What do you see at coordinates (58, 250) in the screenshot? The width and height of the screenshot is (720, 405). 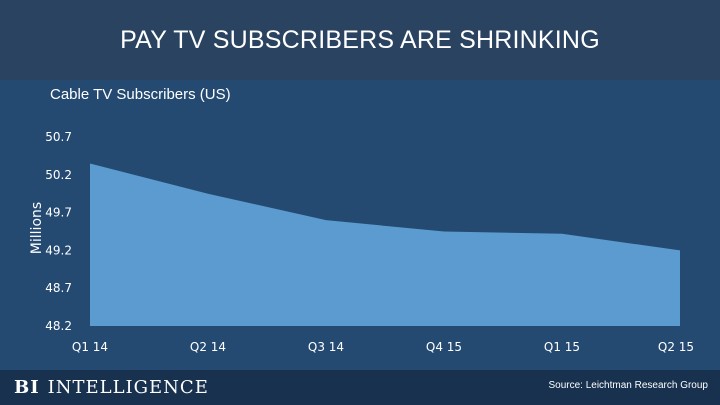 I see `y-tick-label: 49.2` at bounding box center [58, 250].